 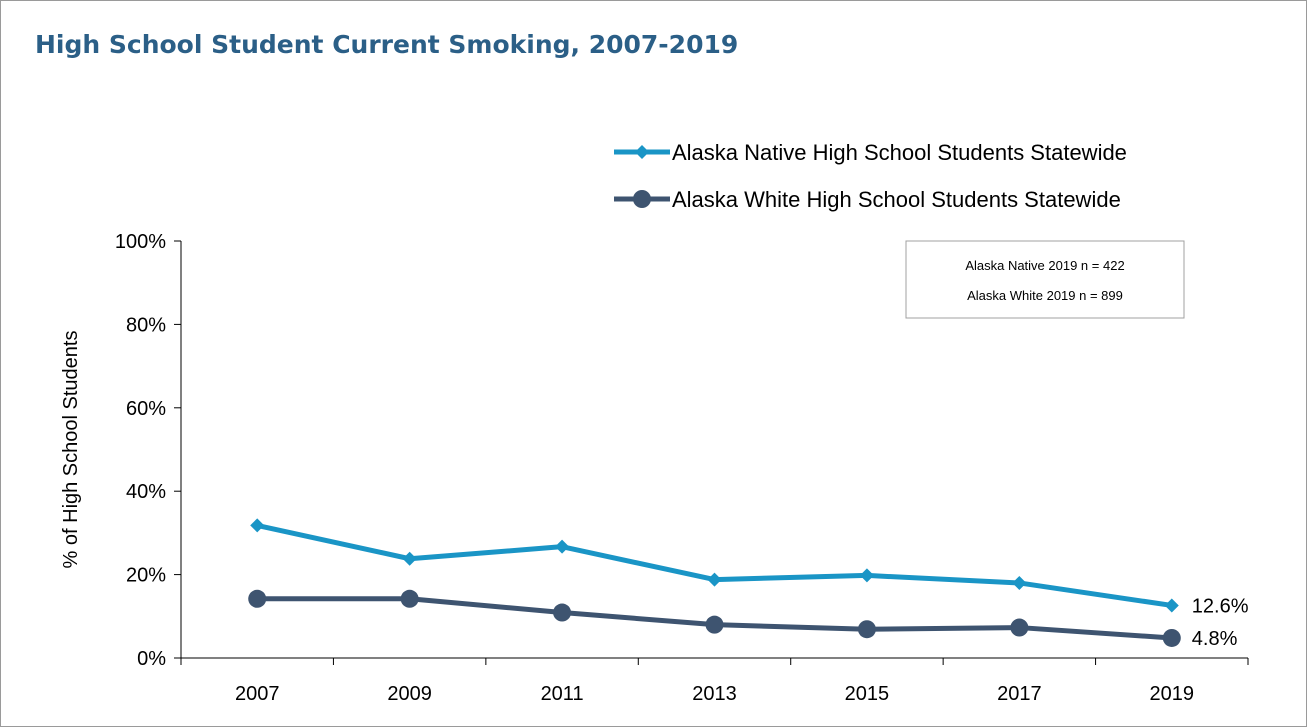 I want to click on series-1: 12.6%, so click(x=749, y=567).